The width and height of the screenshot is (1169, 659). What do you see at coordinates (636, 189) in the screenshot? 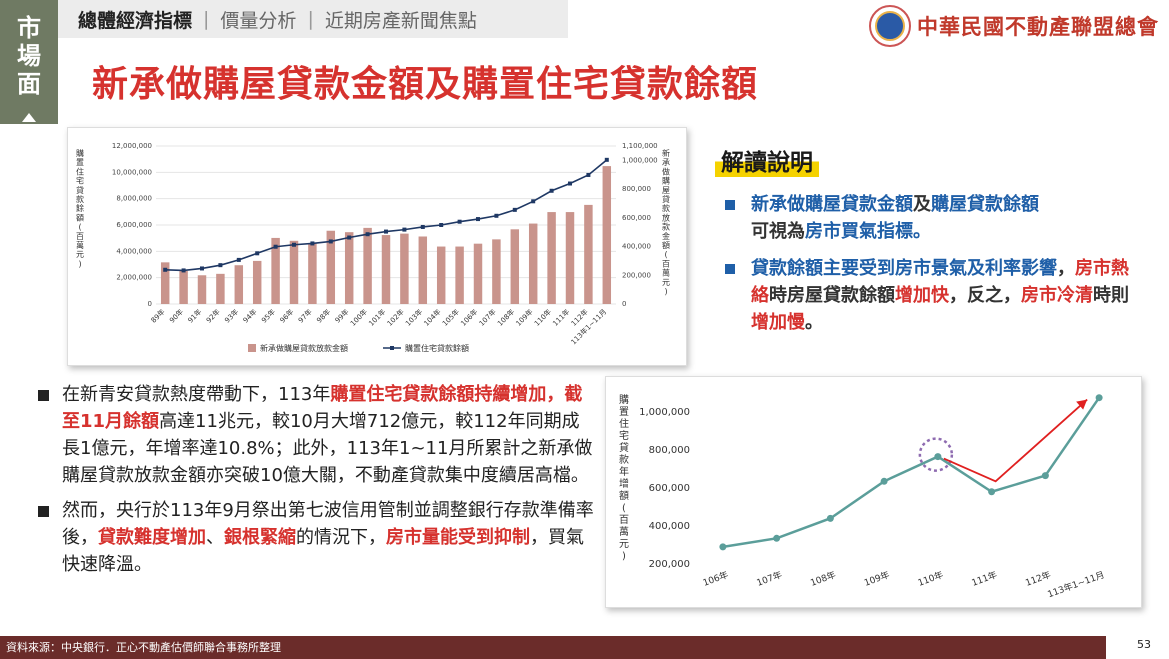
I see `y2-tick-label: 800,000` at bounding box center [636, 189].